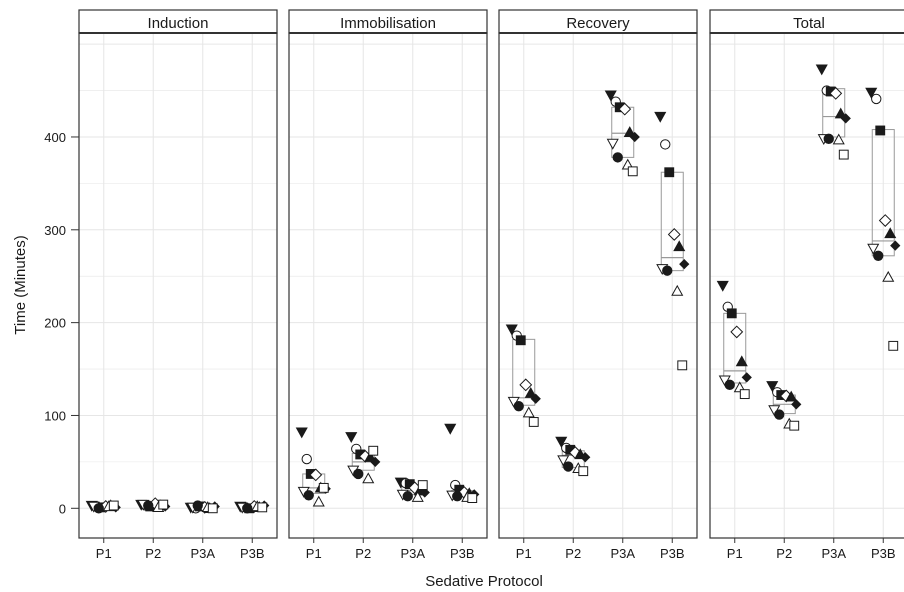  What do you see at coordinates (20, 284) in the screenshot?
I see `y-axis-title: Time (Minutes)` at bounding box center [20, 284].